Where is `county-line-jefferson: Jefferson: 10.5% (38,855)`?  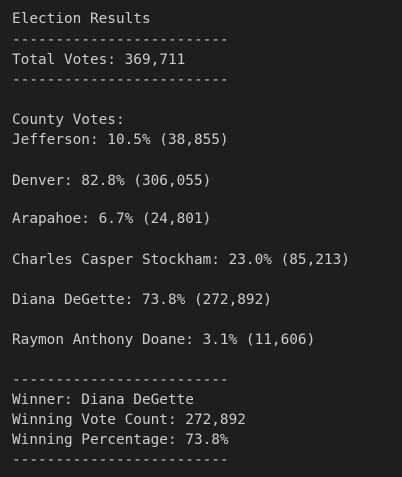
county-line-jefferson: Jefferson: 10.5% (38,855) is located at coordinates (120, 140).